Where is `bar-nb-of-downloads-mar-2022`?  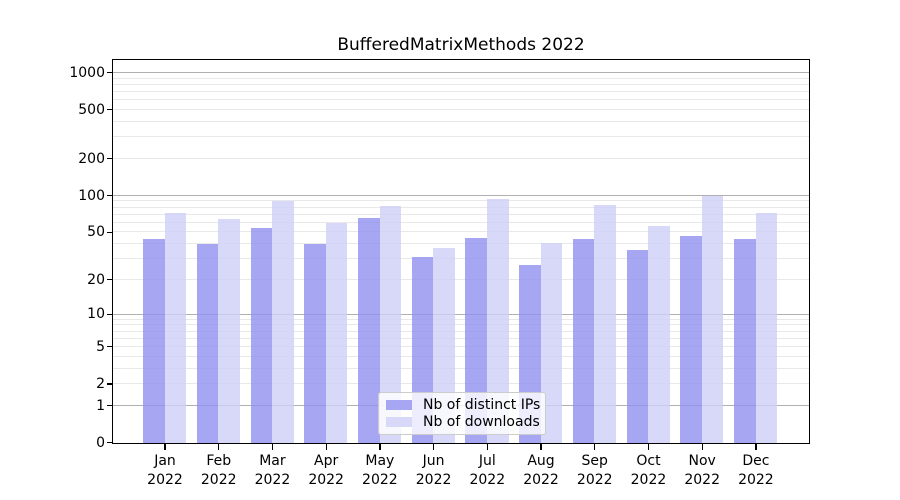
bar-nb-of-downloads-mar-2022 is located at coordinates (283, 321).